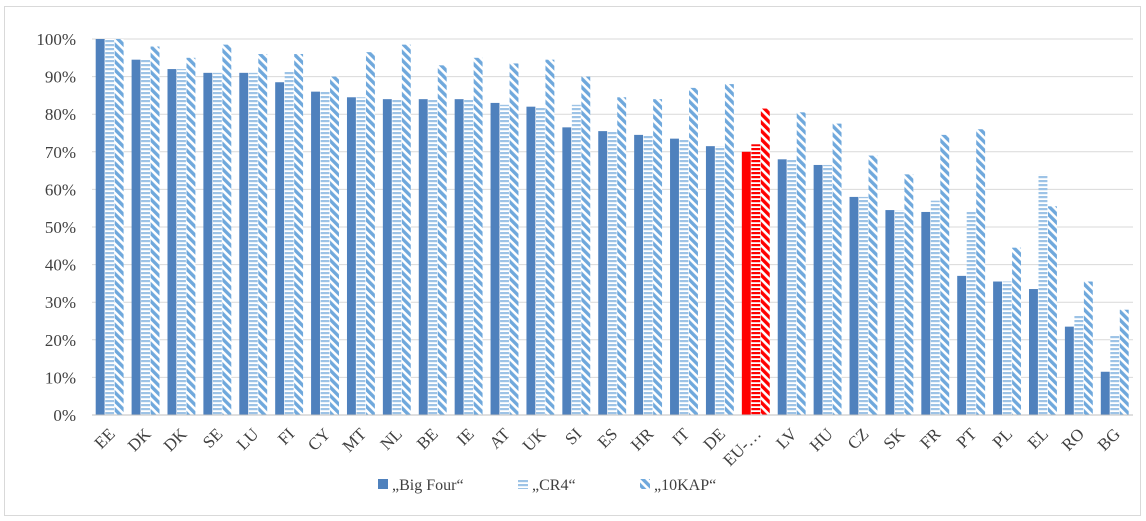 The width and height of the screenshot is (1146, 521). Describe the element at coordinates (894, 438) in the screenshot. I see `x-tick-label: SK` at that location.